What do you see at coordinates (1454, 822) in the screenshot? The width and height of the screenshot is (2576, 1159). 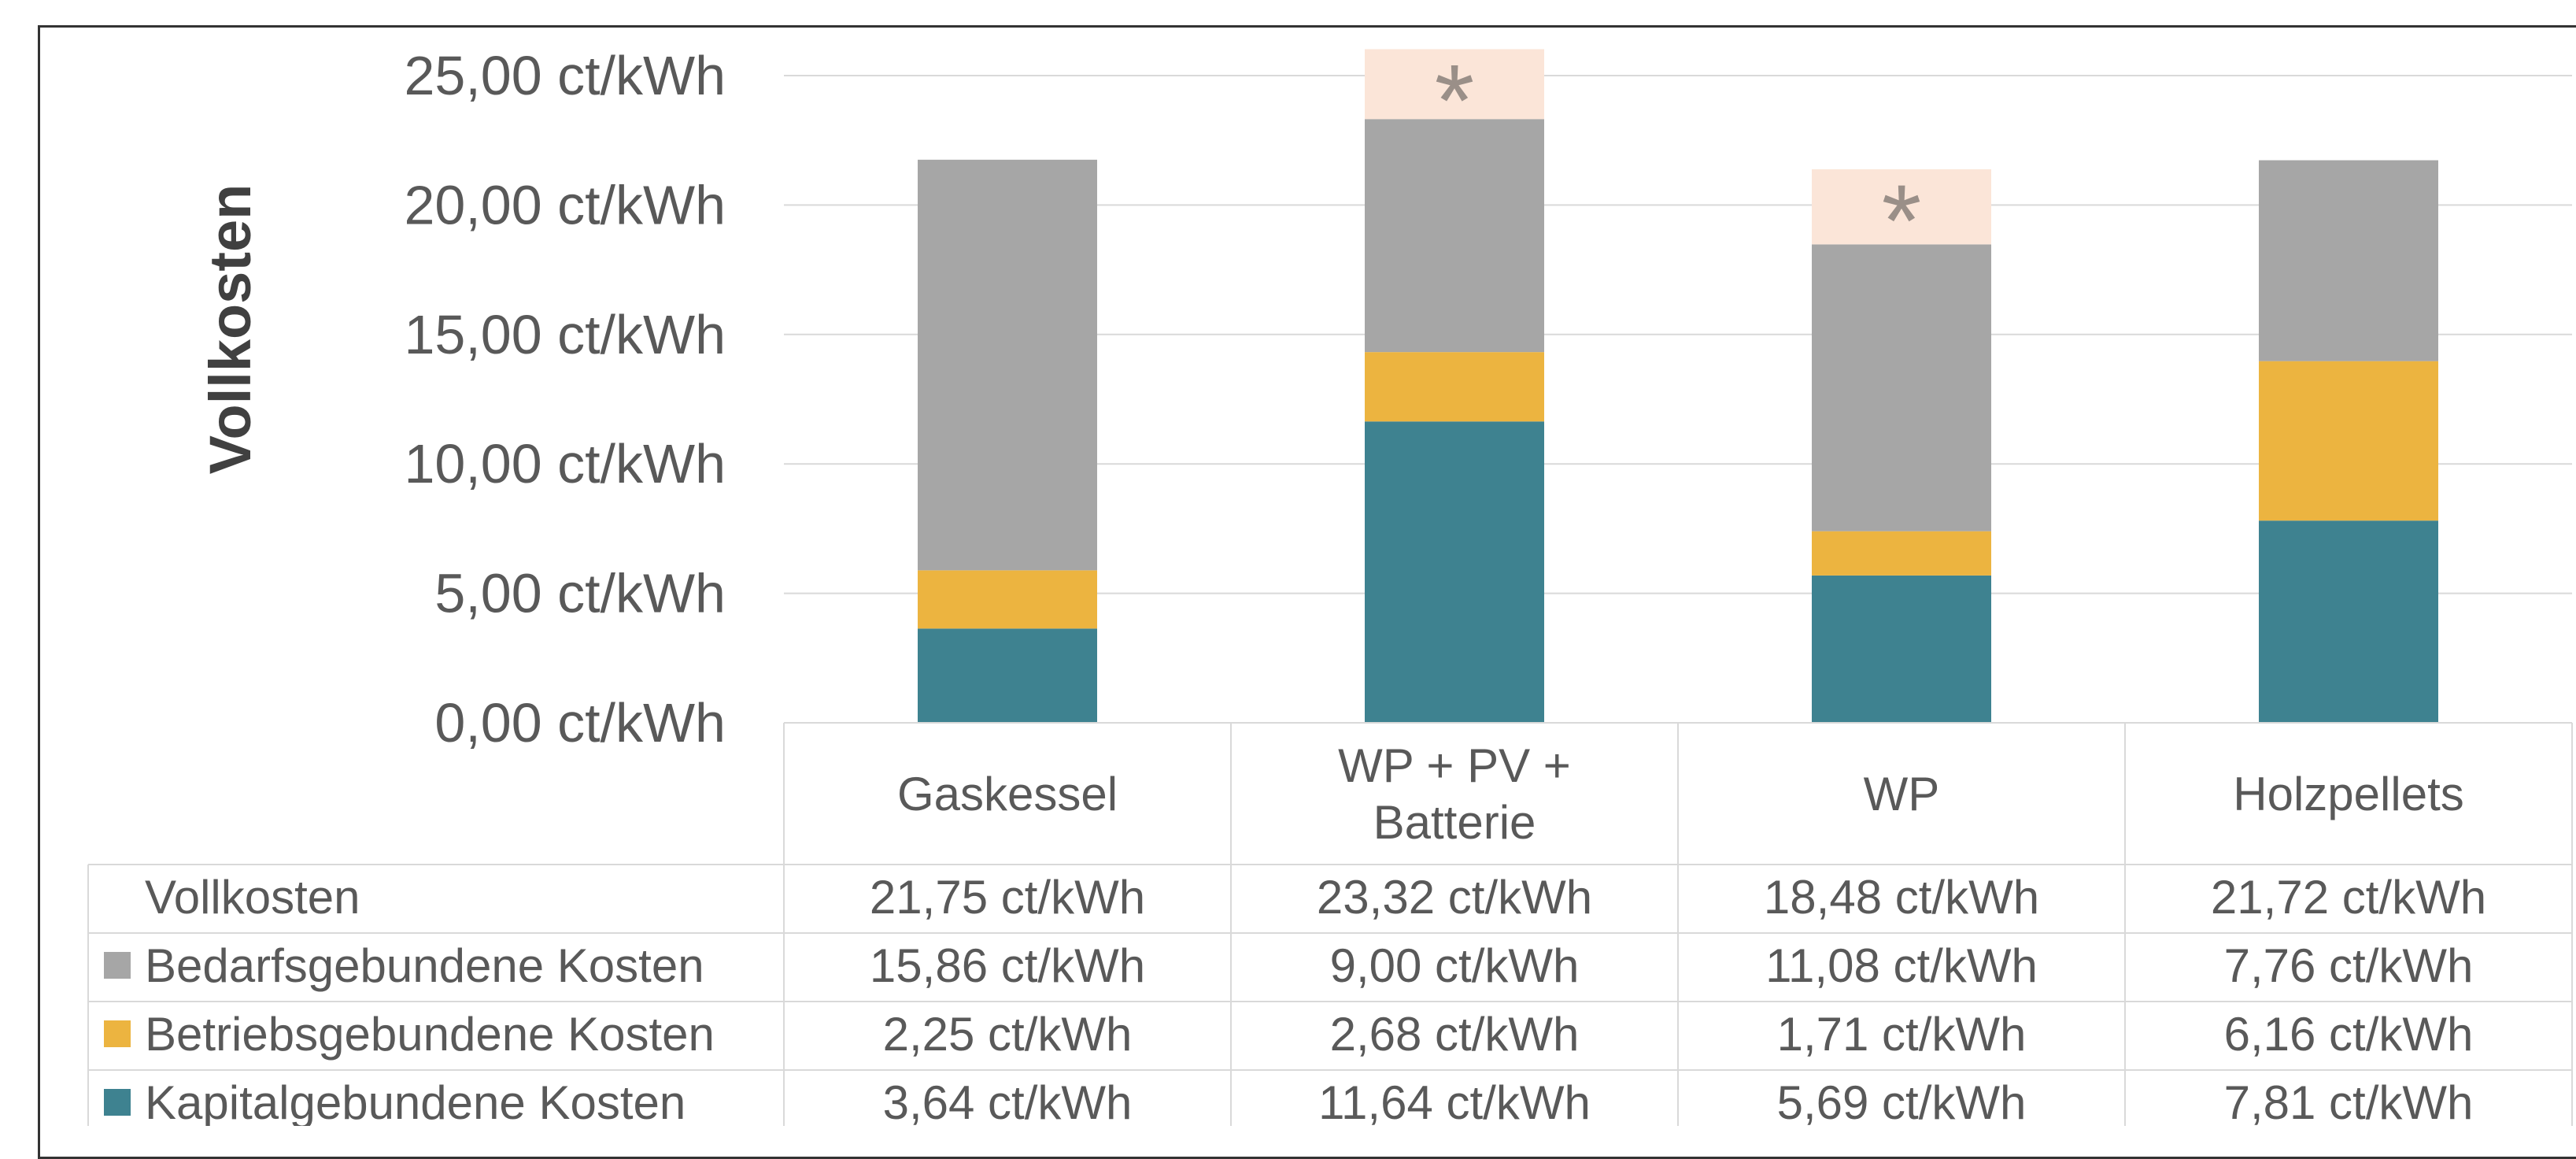 I see `category-label: Batterie` at bounding box center [1454, 822].